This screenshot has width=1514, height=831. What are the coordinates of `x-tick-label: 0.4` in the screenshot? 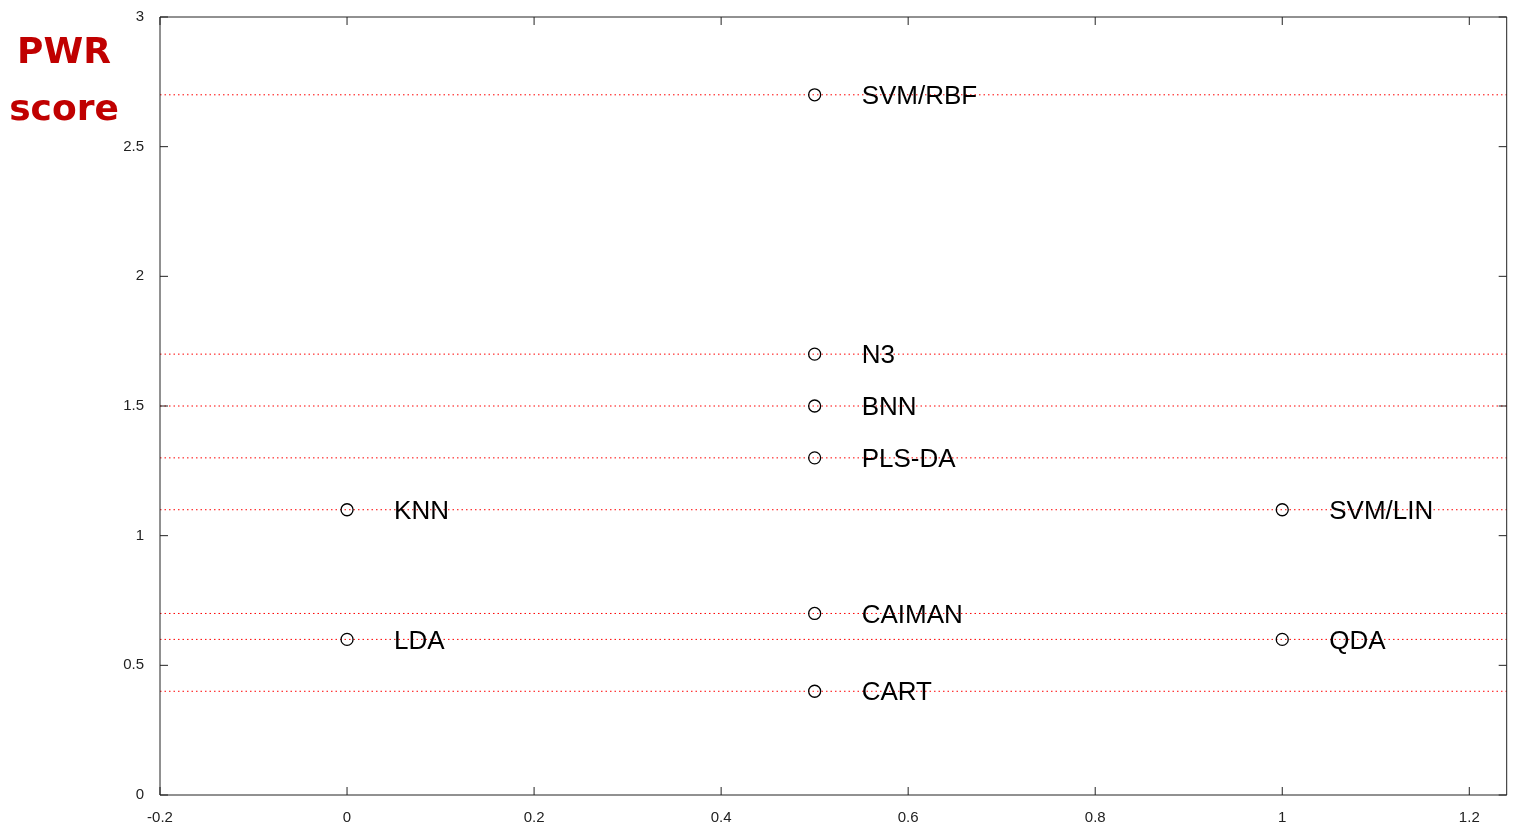 It's located at (721, 817).